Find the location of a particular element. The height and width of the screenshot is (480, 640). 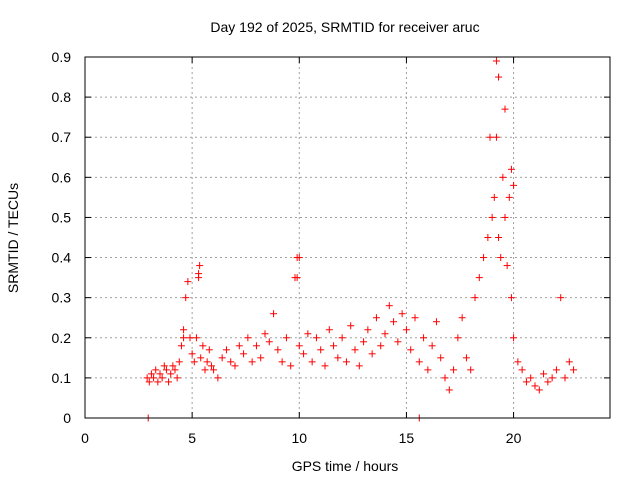

y-tick-label: 0.7 is located at coordinates (62, 137).